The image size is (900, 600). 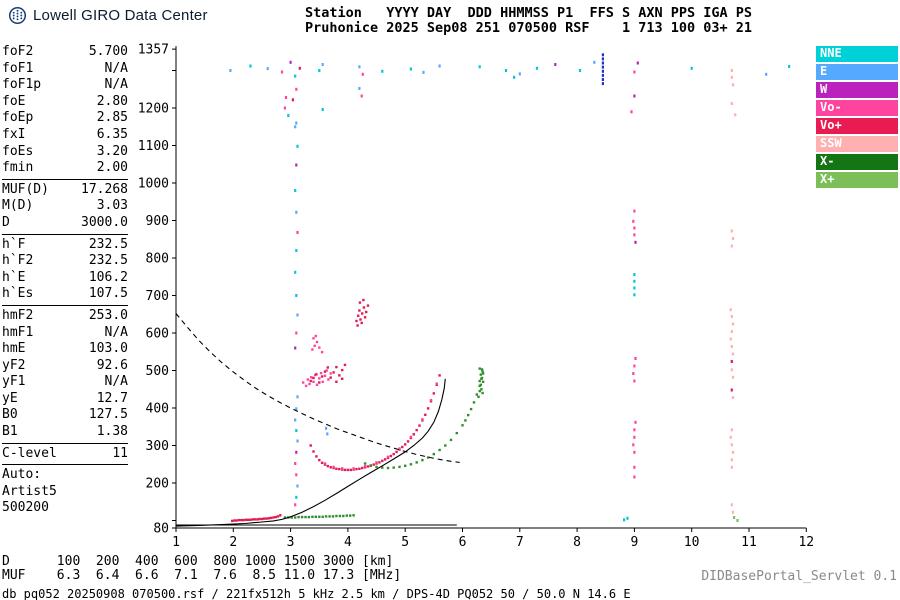 What do you see at coordinates (857, 144) in the screenshot?
I see `legend-item-SSW: SSW` at bounding box center [857, 144].